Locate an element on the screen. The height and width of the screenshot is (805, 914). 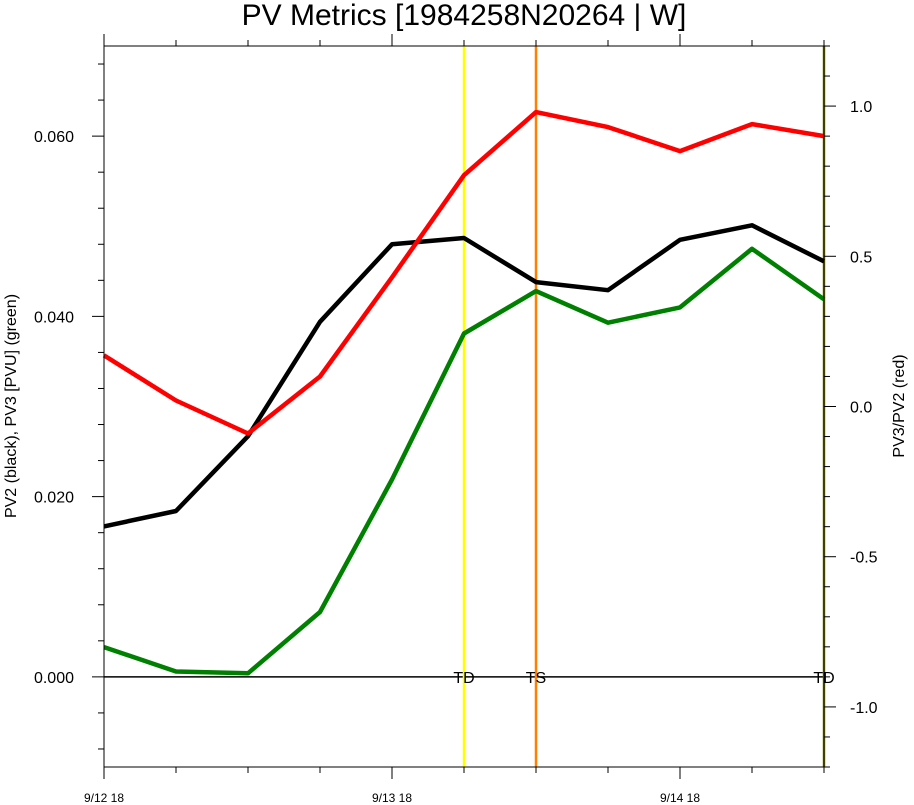
x-tick-label: 9/13 18 is located at coordinates (392, 798).